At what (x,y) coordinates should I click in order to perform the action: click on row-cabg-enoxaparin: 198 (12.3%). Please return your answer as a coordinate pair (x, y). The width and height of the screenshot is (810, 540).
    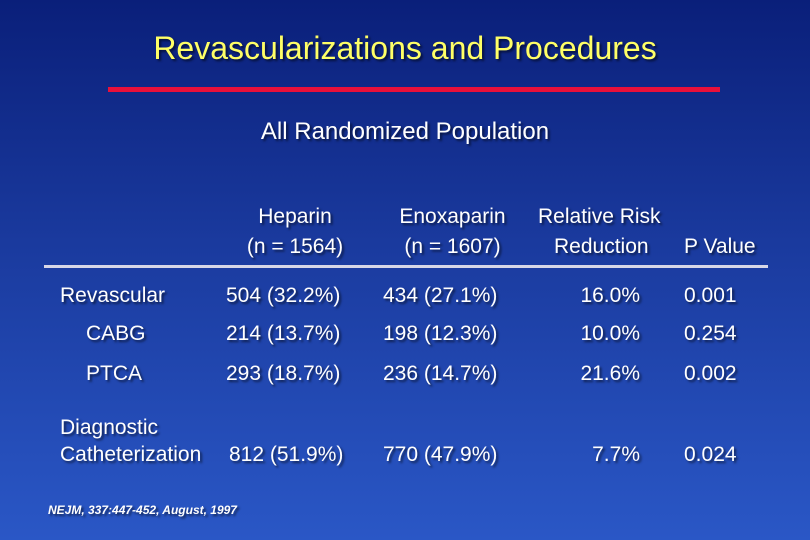
    Looking at the image, I should click on (440, 333).